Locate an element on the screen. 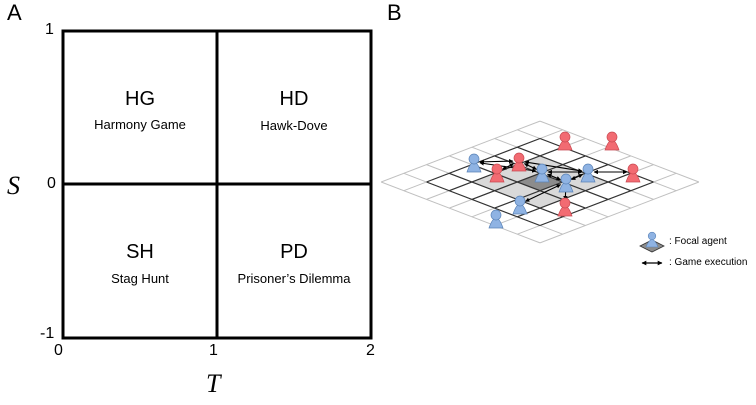 This screenshot has height=405, width=756. panel-a-label: A is located at coordinates (14, 12).